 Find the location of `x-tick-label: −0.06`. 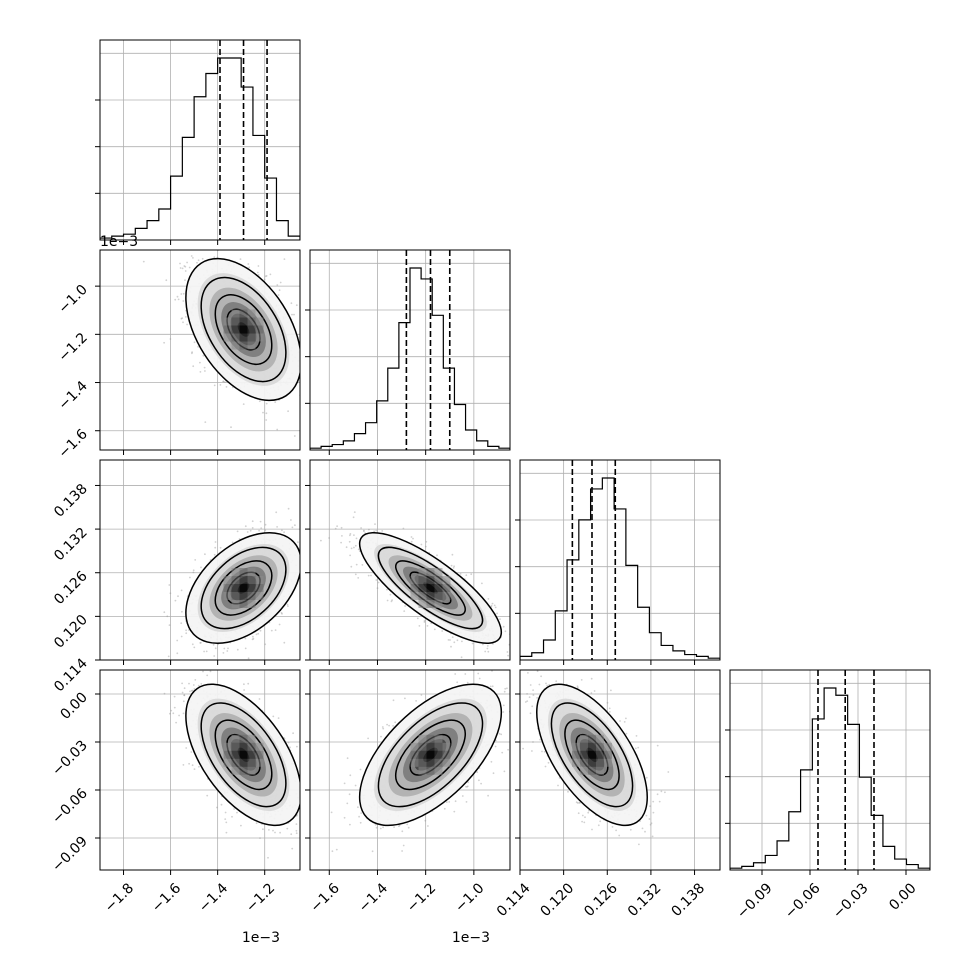

x-tick-label: −0.06 is located at coordinates (803, 901).